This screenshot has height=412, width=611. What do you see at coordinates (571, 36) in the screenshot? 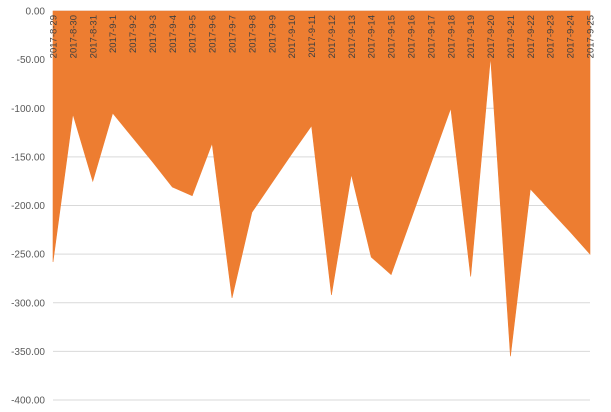
I see `x-tick-label: 2017-9-24` at bounding box center [571, 36].